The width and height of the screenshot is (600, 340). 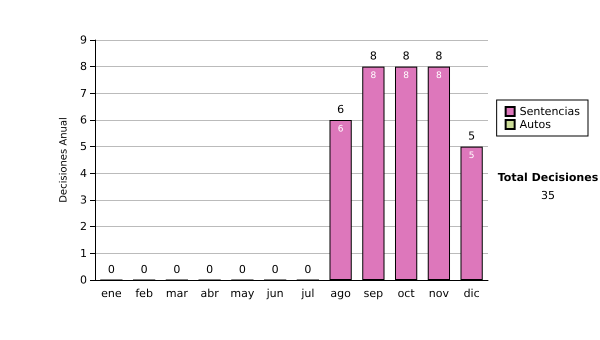 I want to click on y-tick-label: 7, so click(x=83, y=93).